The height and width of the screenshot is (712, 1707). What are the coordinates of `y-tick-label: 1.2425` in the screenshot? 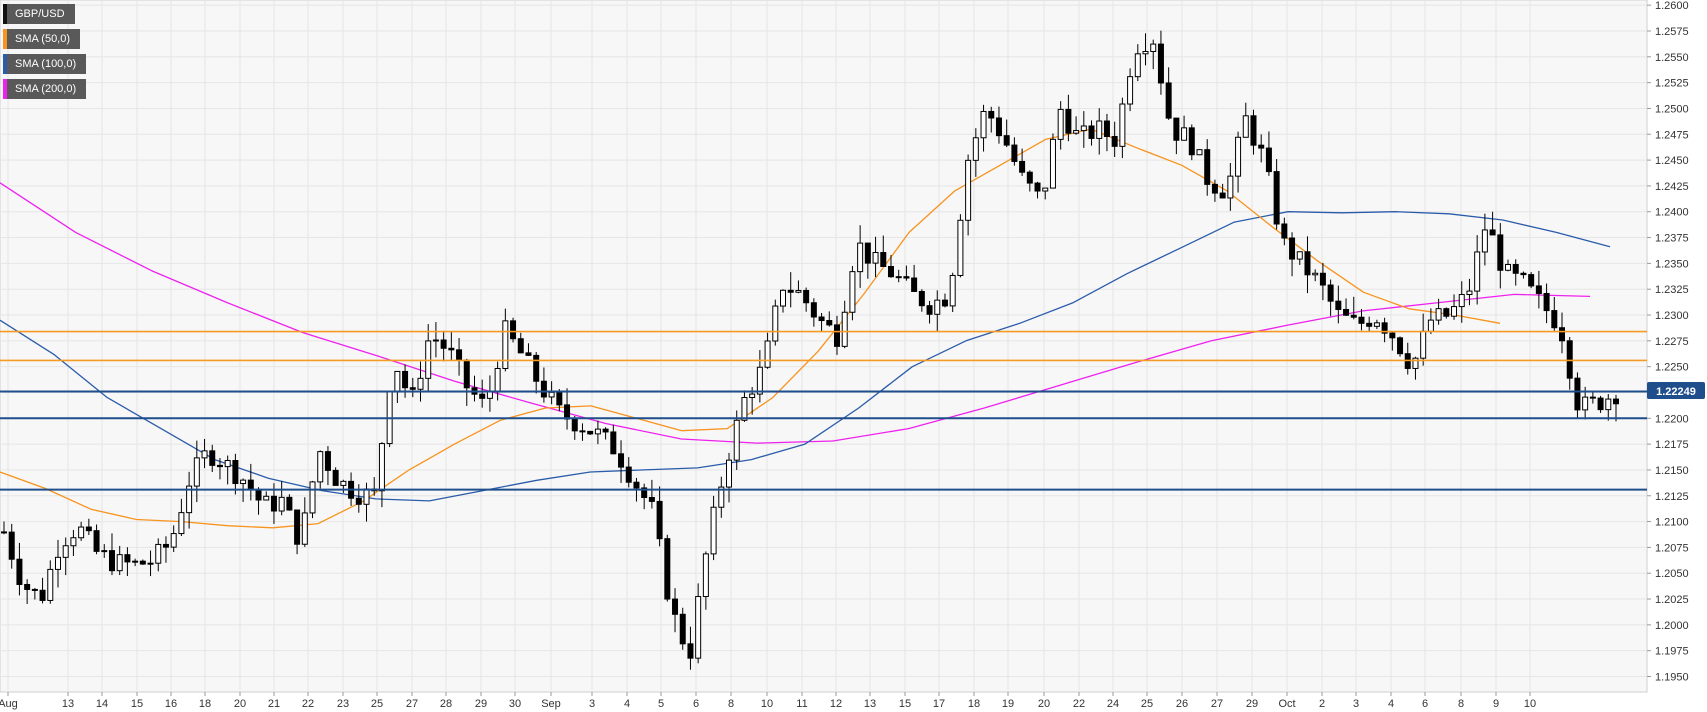 It's located at (1672, 187).